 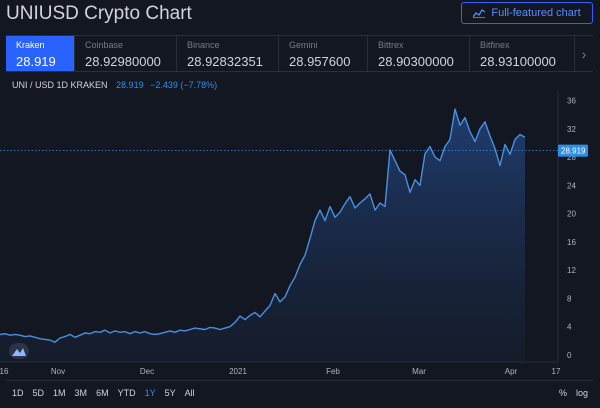 I want to click on page-title: UNIUSD Crypto Chart, so click(x=99, y=13).